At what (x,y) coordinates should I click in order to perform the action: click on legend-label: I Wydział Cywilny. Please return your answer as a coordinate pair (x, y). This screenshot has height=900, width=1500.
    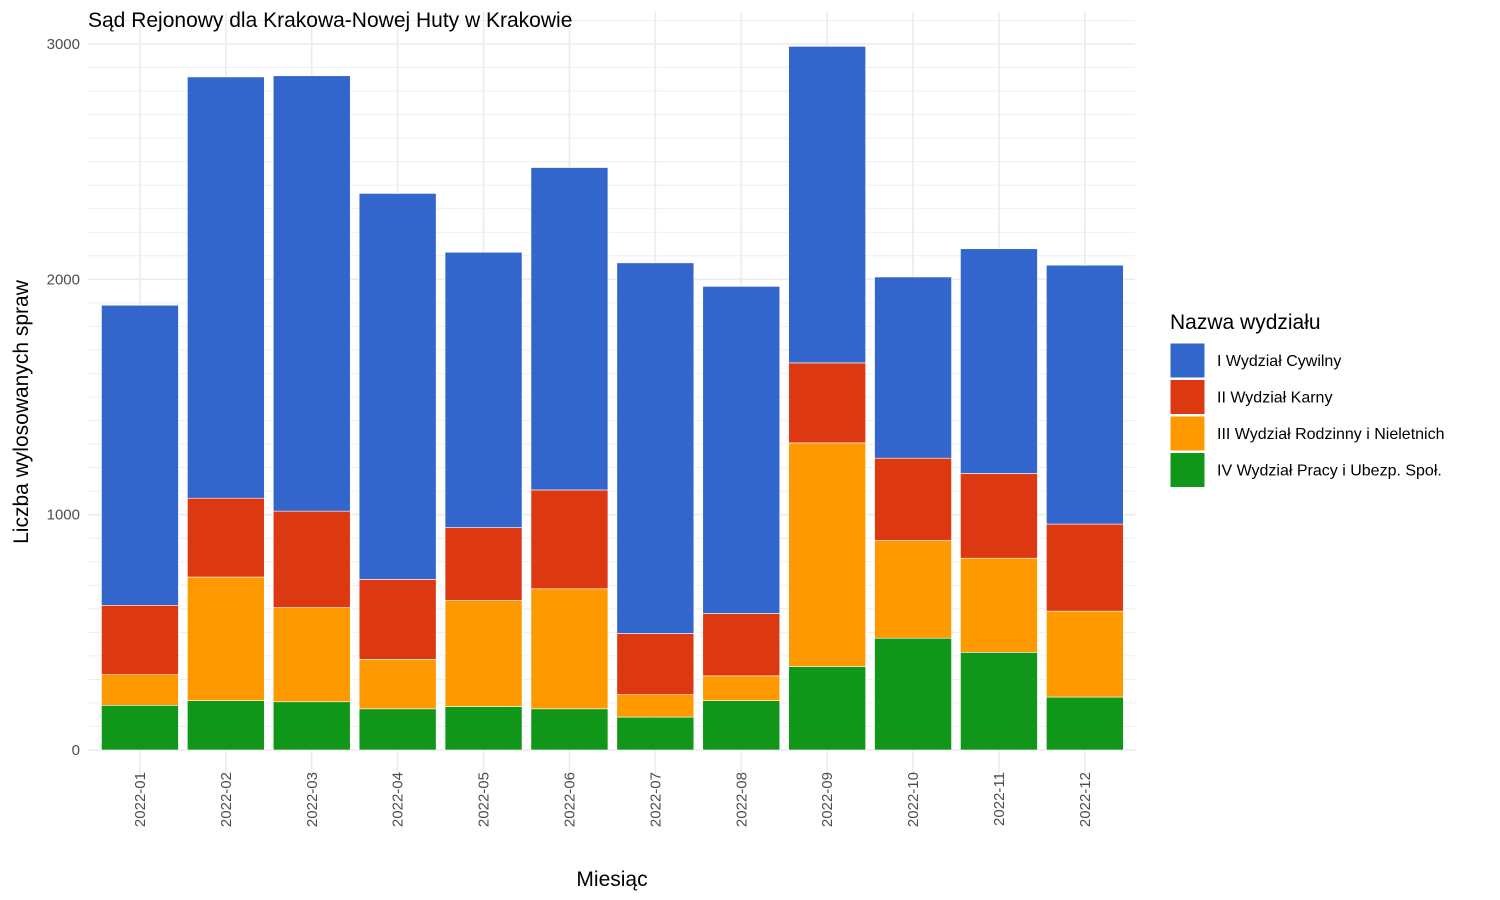
    Looking at the image, I should click on (1279, 361).